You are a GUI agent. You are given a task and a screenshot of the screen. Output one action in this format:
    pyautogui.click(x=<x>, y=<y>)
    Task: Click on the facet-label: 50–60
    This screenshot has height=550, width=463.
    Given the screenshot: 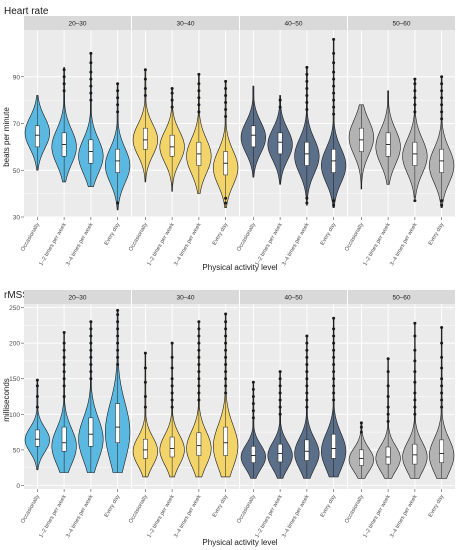 What is the action you would take?
    pyautogui.click(x=401, y=298)
    